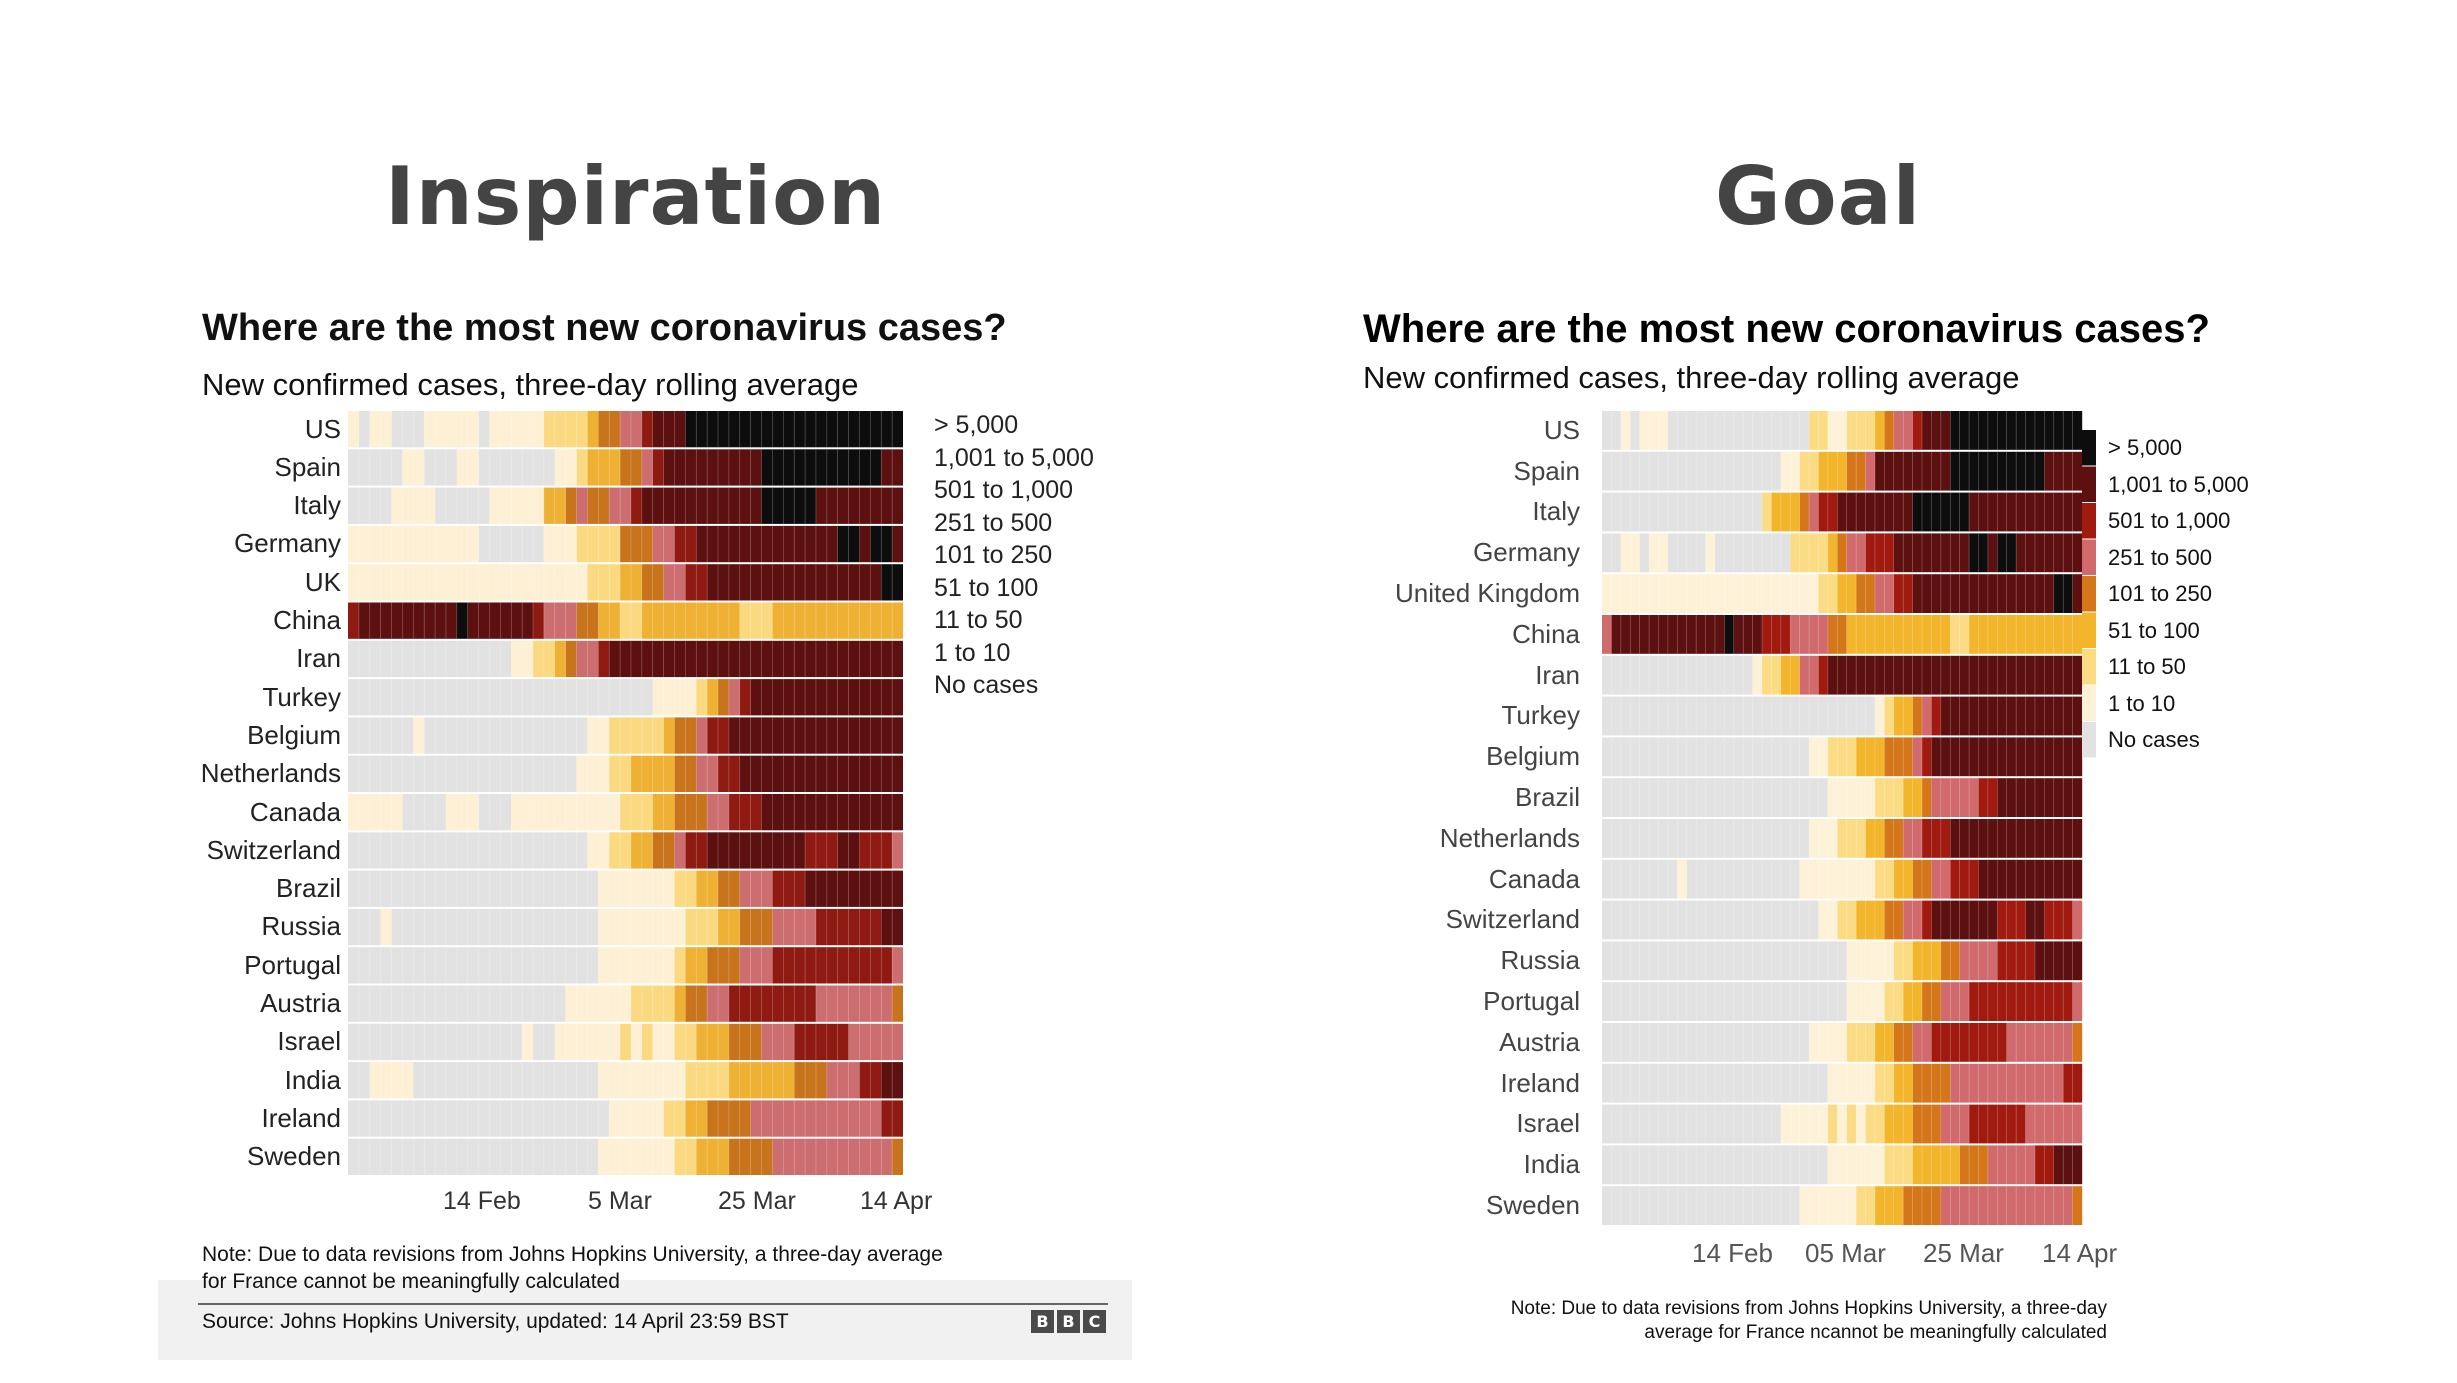 Image resolution: width=2457 pixels, height=1383 pixels. Describe the element at coordinates (2147, 667) in the screenshot. I see `legend-label: 11 to 50` at that location.